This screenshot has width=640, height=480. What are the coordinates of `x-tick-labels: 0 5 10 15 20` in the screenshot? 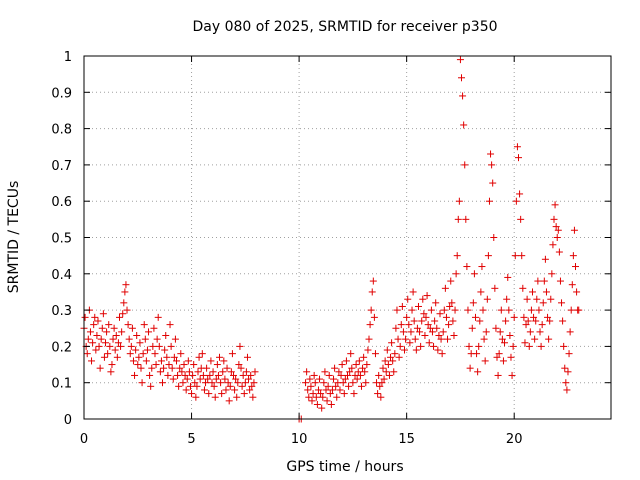 It's located at (301, 439).